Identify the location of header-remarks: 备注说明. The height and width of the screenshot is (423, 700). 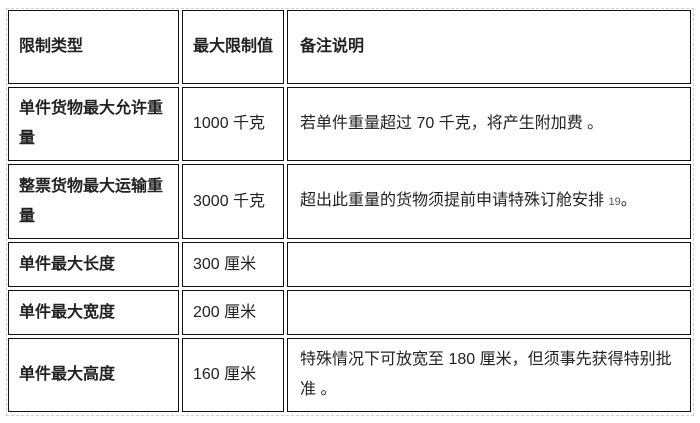
(489, 47).